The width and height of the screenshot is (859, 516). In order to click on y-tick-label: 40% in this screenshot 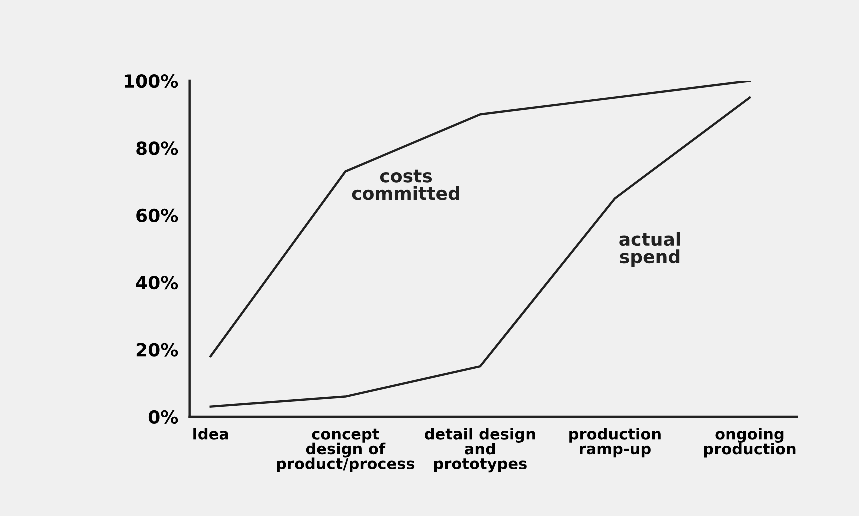, I will do `click(157, 283)`.